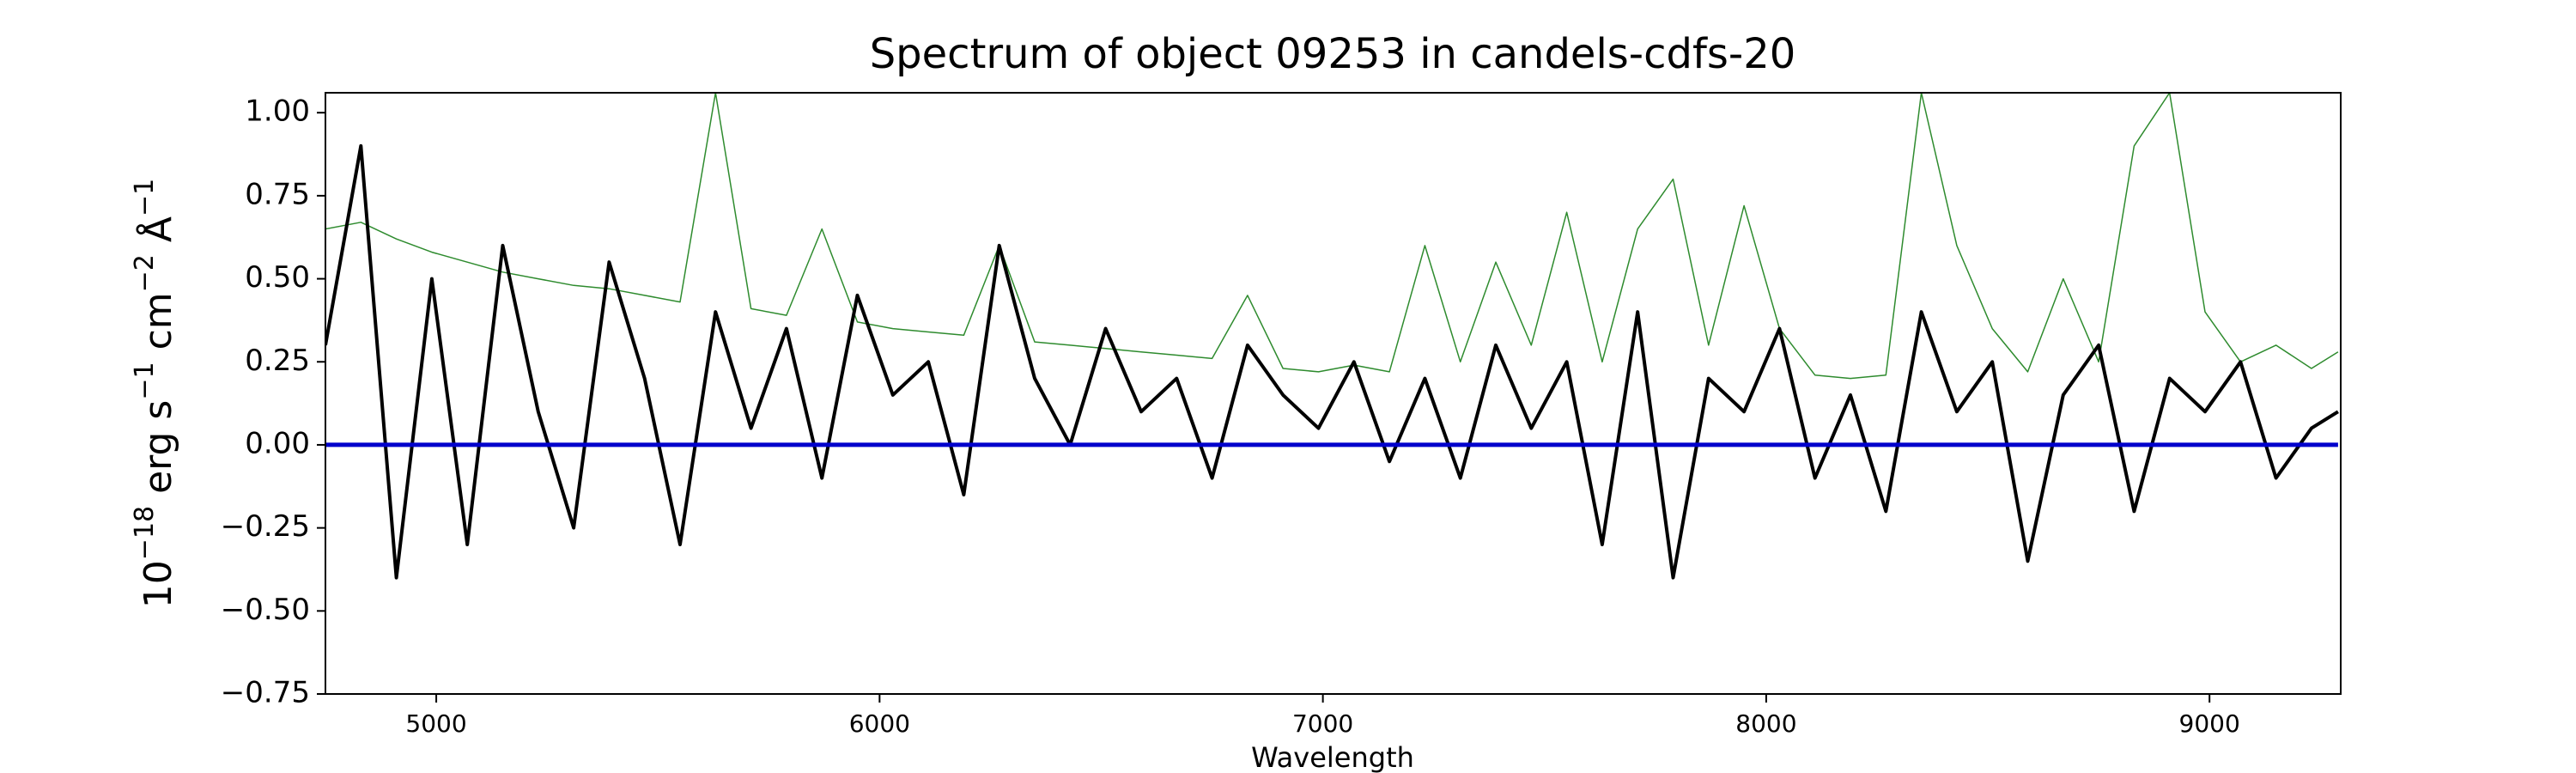  Describe the element at coordinates (1323, 723) in the screenshot. I see `x-tick-label: 7000` at that location.